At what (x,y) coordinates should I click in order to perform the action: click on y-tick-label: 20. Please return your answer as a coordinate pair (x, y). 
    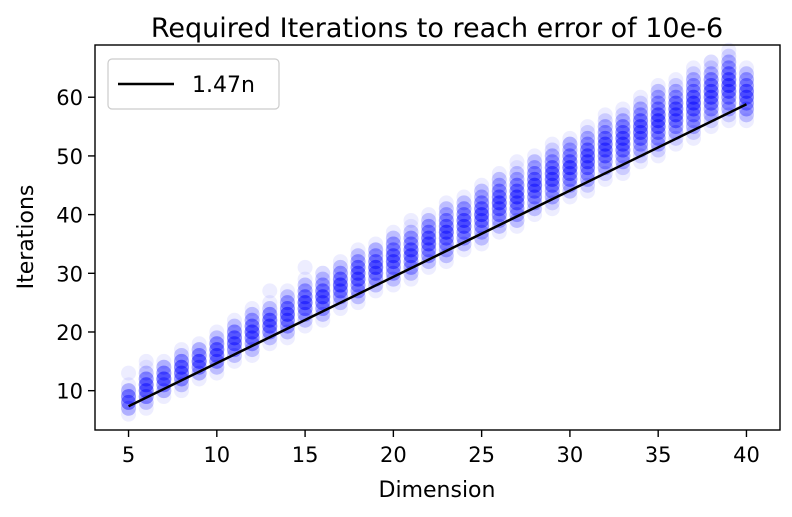
    Looking at the image, I should click on (69, 333).